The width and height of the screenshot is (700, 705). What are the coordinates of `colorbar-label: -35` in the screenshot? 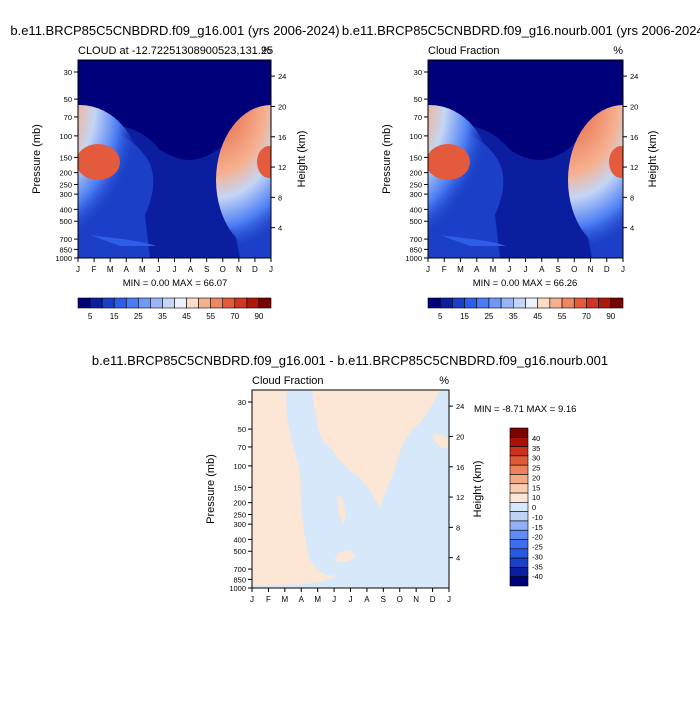 It's located at (537, 566).